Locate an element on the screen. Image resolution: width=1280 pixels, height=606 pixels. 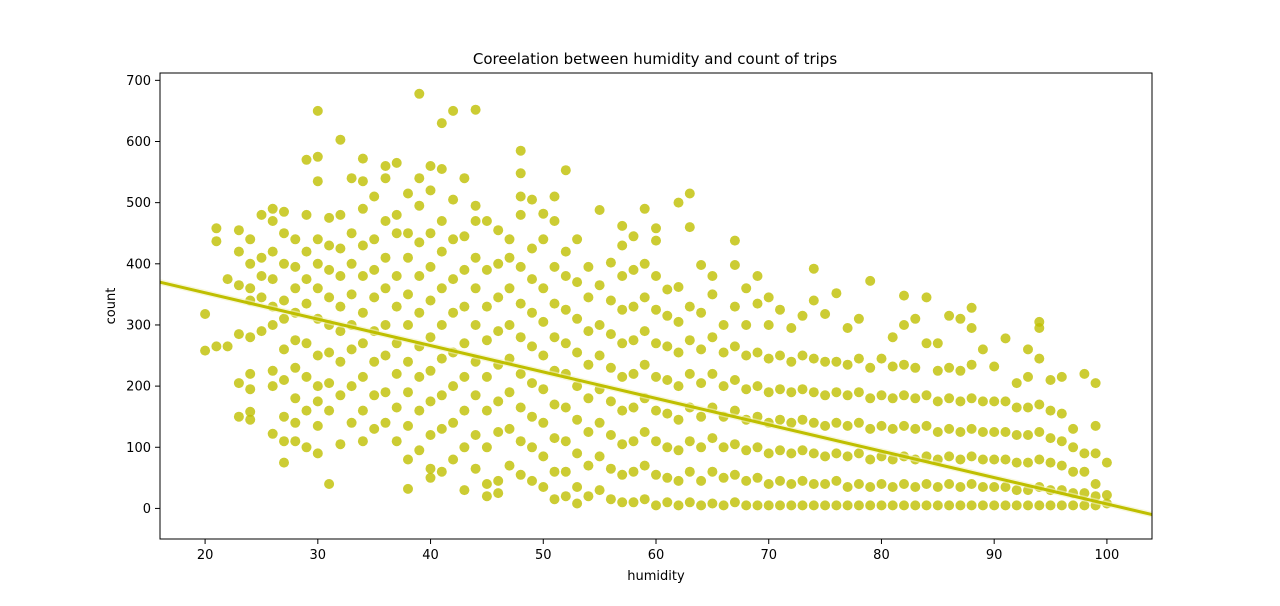
x-tick-label: 30 is located at coordinates (318, 555).